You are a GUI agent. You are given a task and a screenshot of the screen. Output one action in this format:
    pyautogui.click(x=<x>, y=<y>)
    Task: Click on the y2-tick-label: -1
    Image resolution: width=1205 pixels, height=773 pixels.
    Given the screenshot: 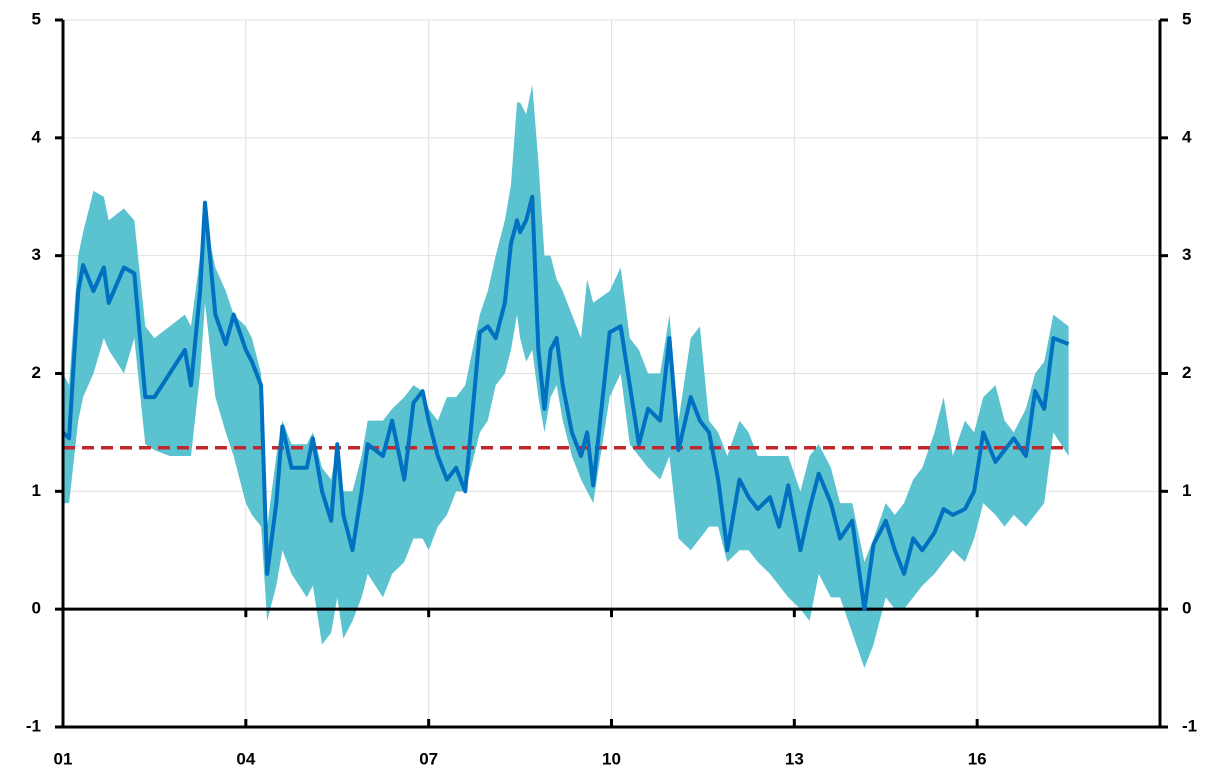 What is the action you would take?
    pyautogui.click(x=1189, y=725)
    